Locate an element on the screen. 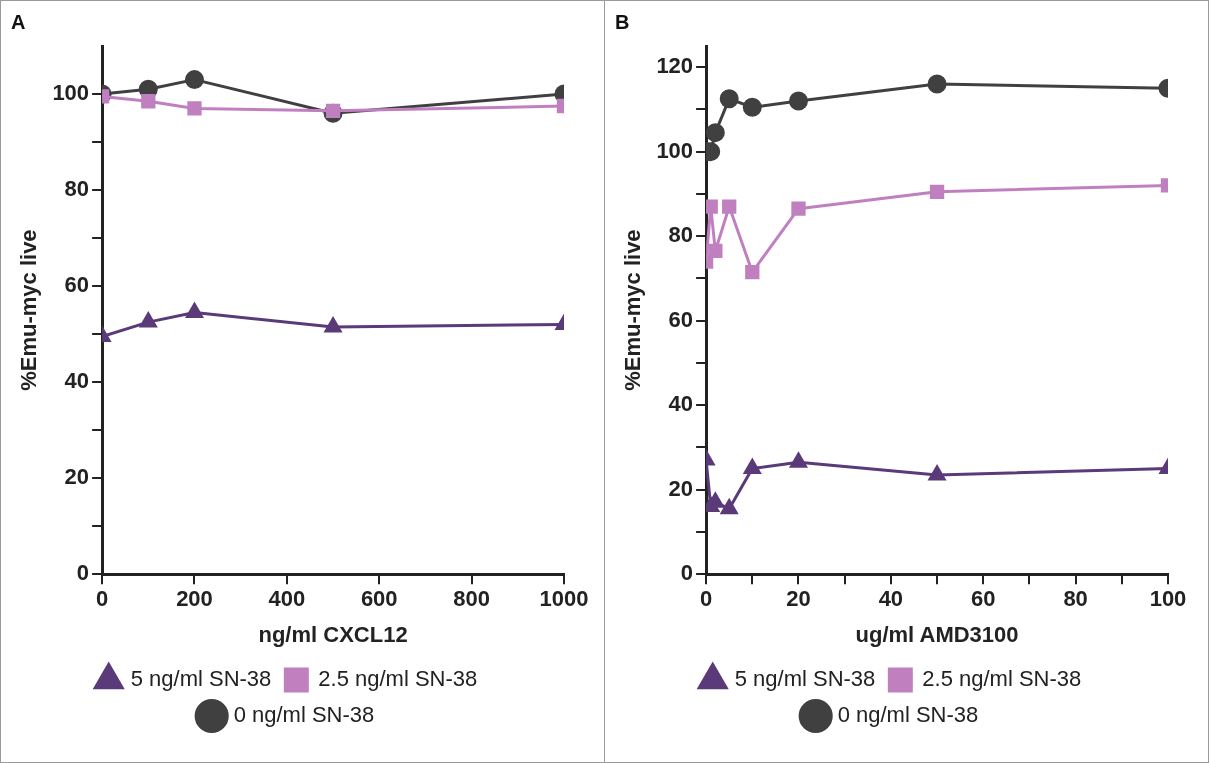 This screenshot has width=1210, height=763. x-tick-label: 20 is located at coordinates (798, 599).